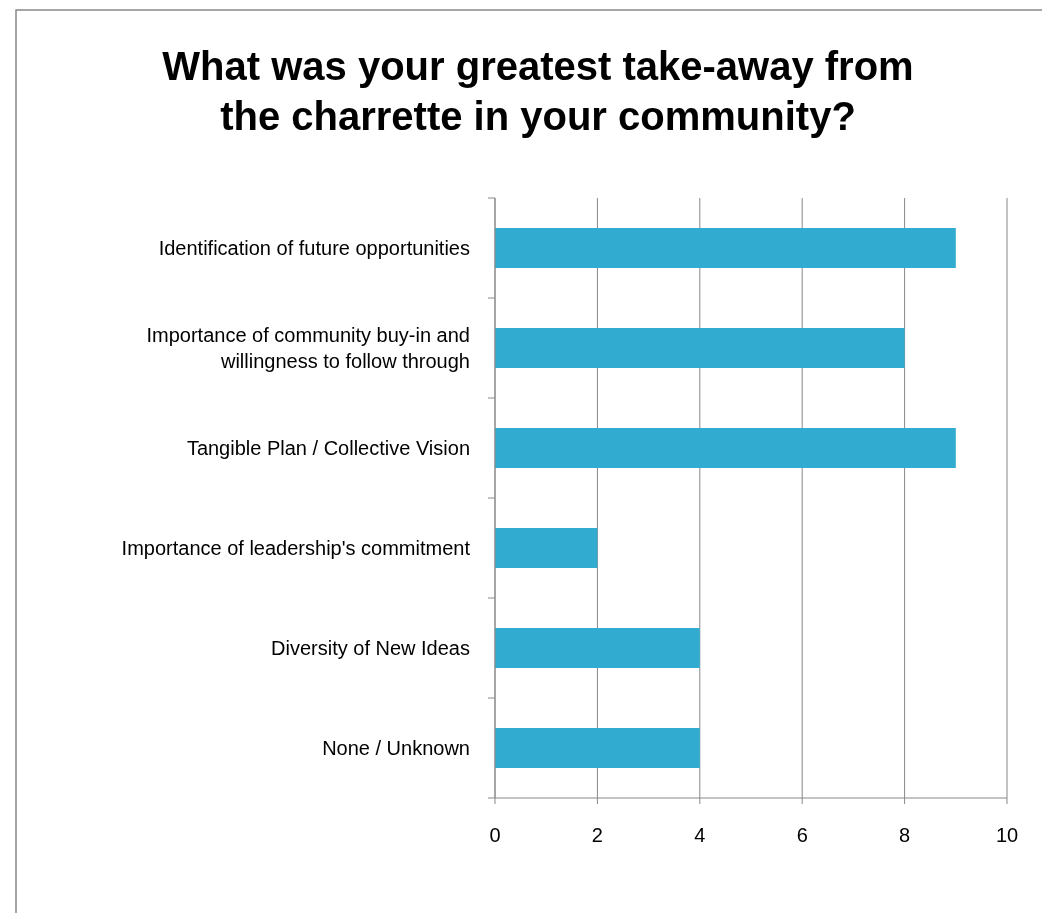 The height and width of the screenshot is (913, 1042). What do you see at coordinates (700, 835) in the screenshot?
I see `x-tick-label: 4` at bounding box center [700, 835].